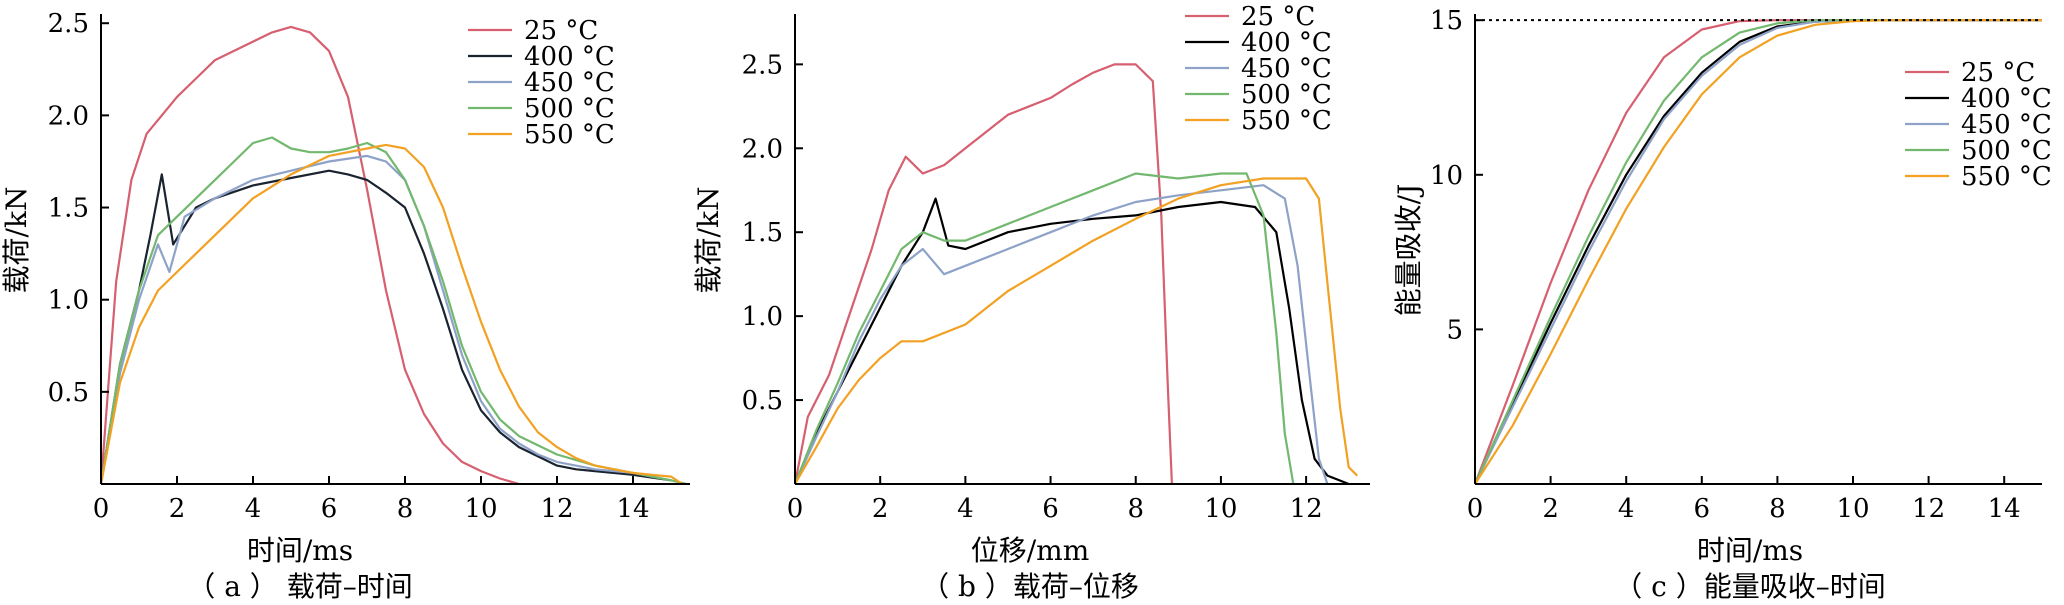  Describe the element at coordinates (762, 149) in the screenshot. I see `panel-b-y-tick-label: 2.0` at that location.